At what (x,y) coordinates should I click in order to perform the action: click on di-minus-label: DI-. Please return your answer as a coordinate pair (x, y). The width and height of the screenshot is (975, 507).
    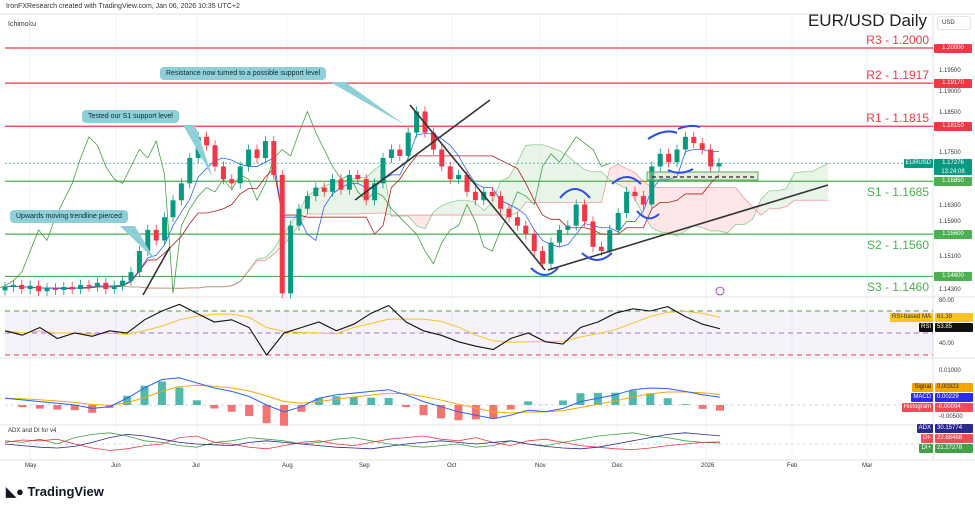
    Looking at the image, I should click on (927, 438).